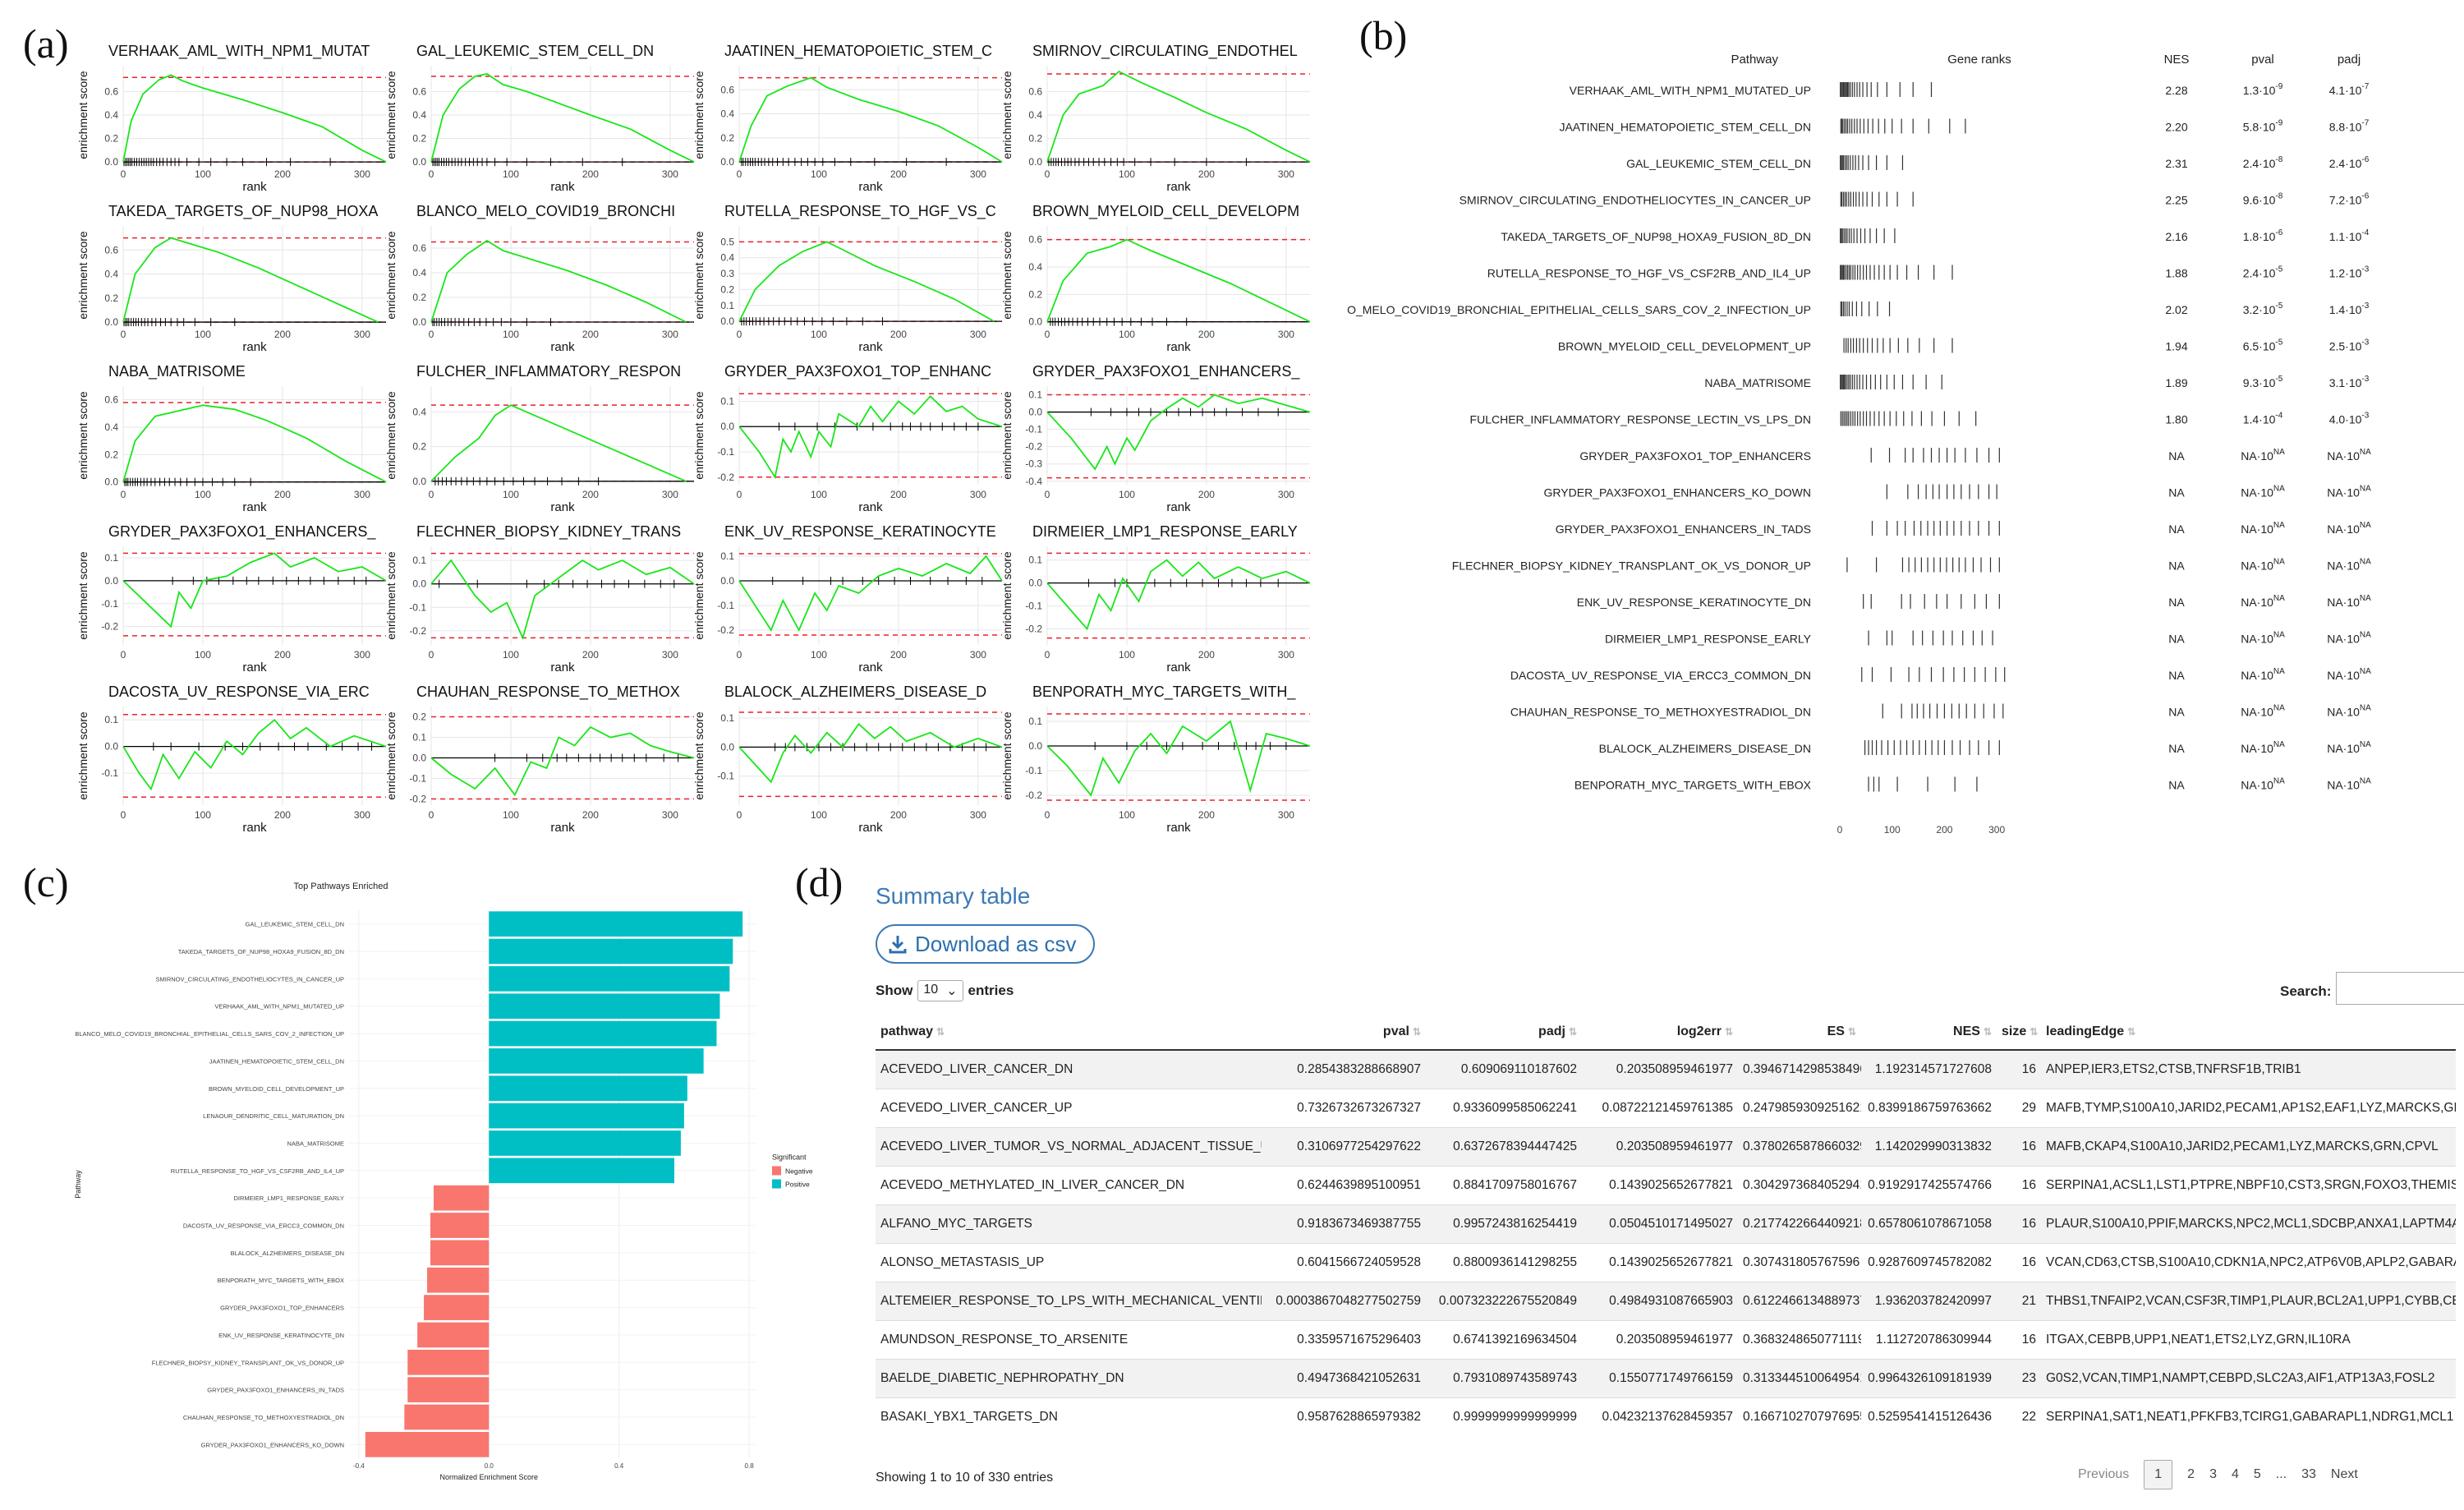 The height and width of the screenshot is (1510, 2464). What do you see at coordinates (2365, 379) in the screenshot?
I see `padj-exponent: -3` at bounding box center [2365, 379].